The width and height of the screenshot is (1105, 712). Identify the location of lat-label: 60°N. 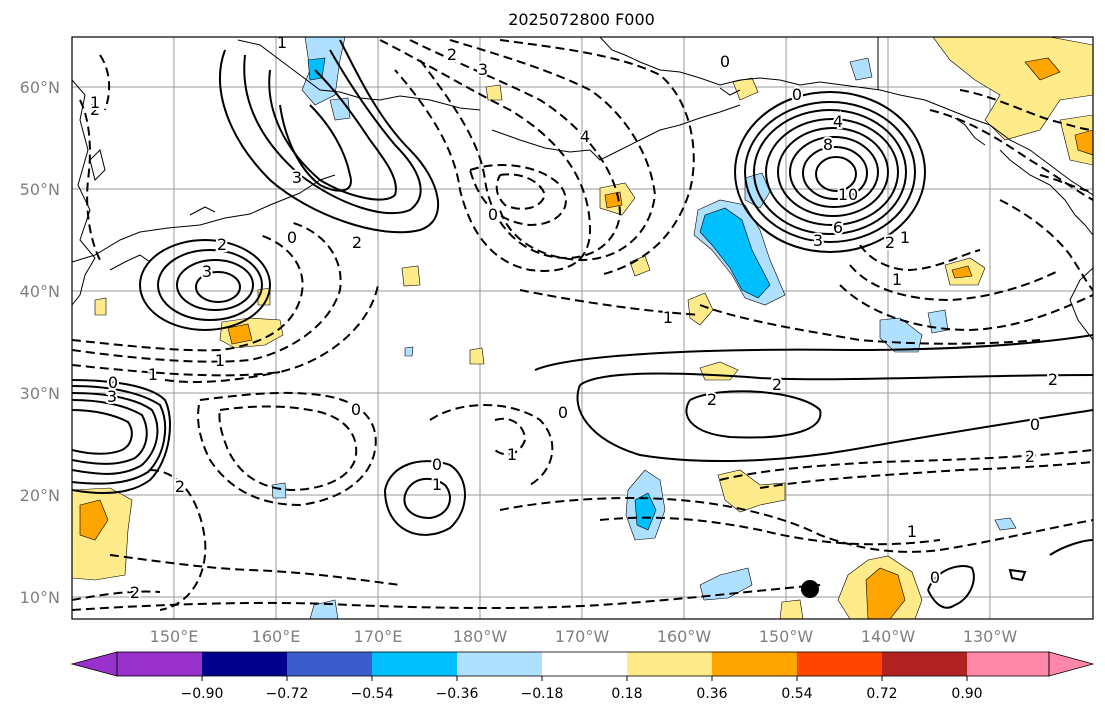
(40, 87).